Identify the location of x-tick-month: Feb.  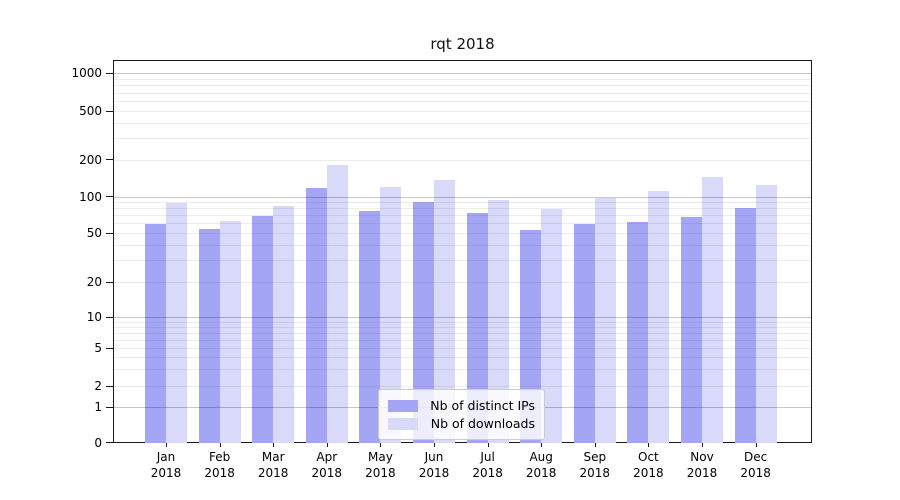
(219, 457).